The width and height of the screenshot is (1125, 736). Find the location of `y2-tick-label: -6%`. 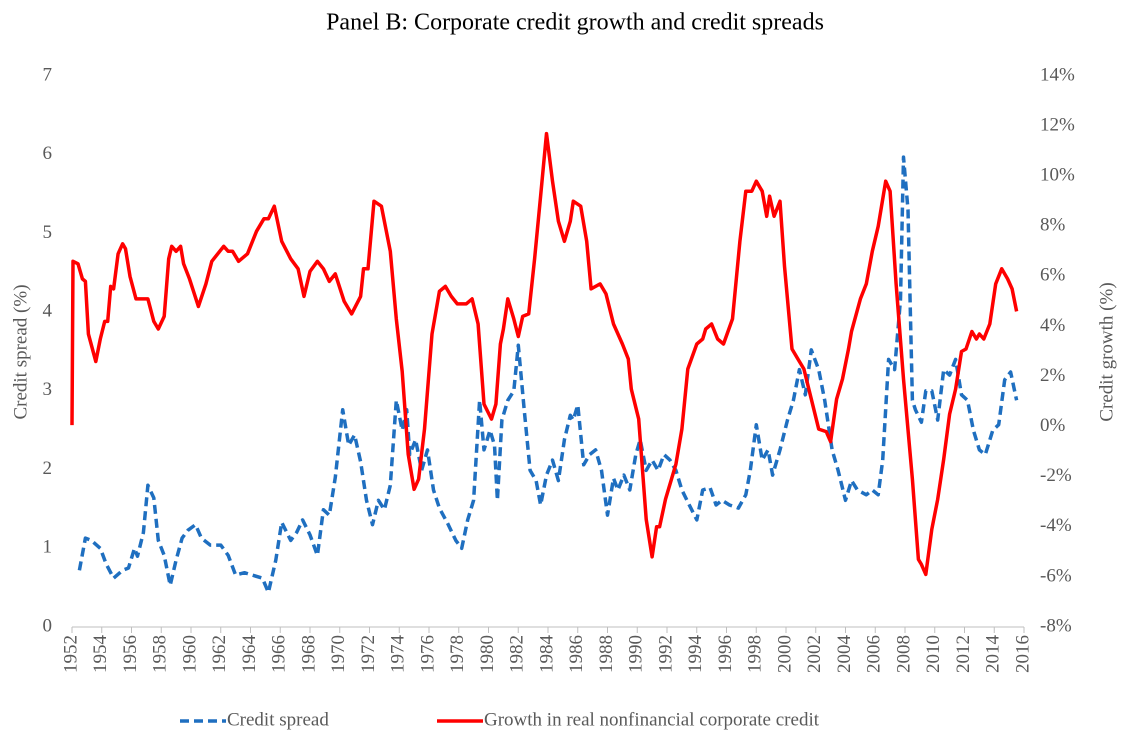

y2-tick-label: -6% is located at coordinates (1056, 575).